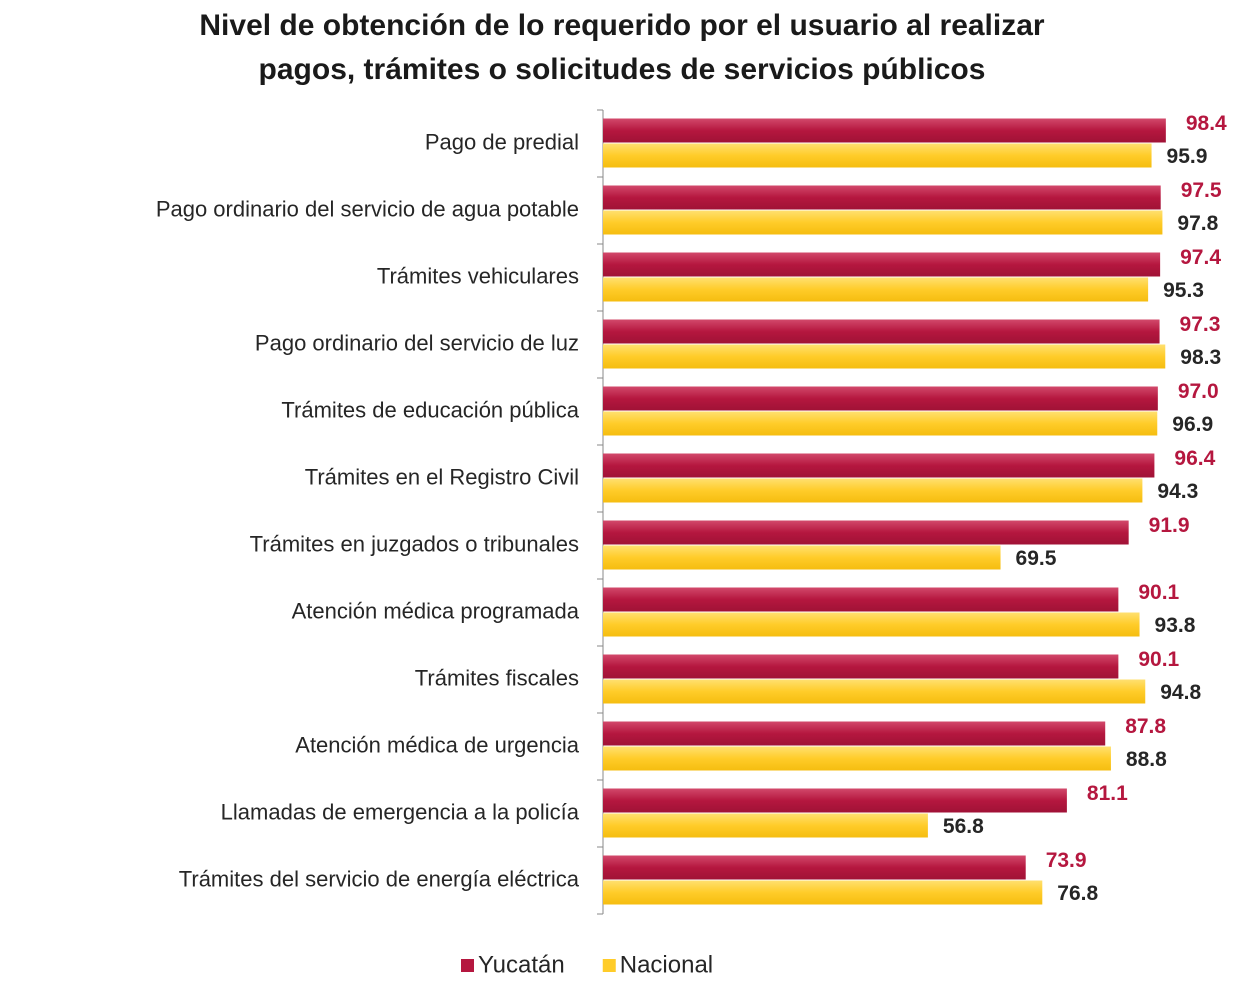 The width and height of the screenshot is (1245, 983). I want to click on value-label: 93.8, so click(1175, 625).